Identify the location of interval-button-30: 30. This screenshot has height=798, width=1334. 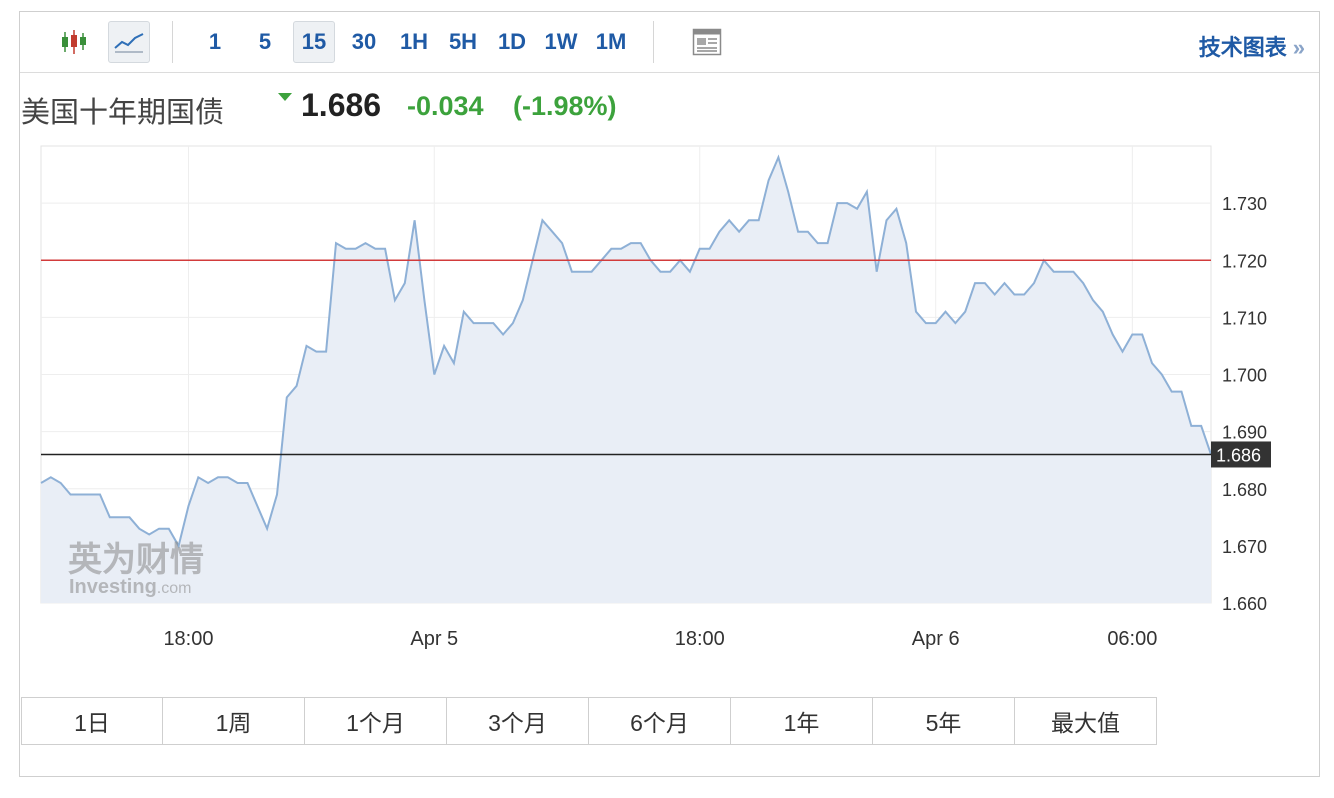
(364, 41).